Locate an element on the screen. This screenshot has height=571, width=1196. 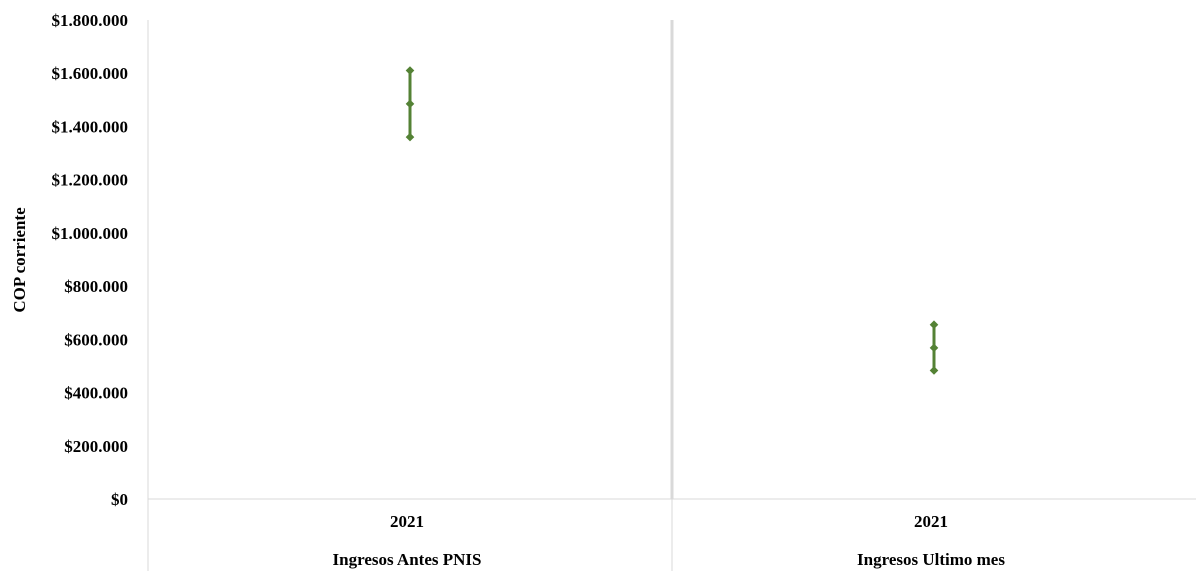
y-tick-label: $1.800.000 is located at coordinates (90, 20).